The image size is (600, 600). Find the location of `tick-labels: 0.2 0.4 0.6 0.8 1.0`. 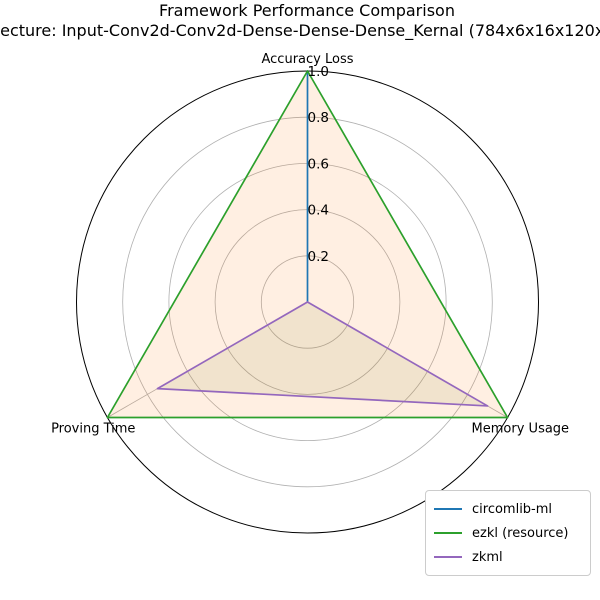

tick-labels: 0.2 0.4 0.6 0.8 1.0 is located at coordinates (318, 164).